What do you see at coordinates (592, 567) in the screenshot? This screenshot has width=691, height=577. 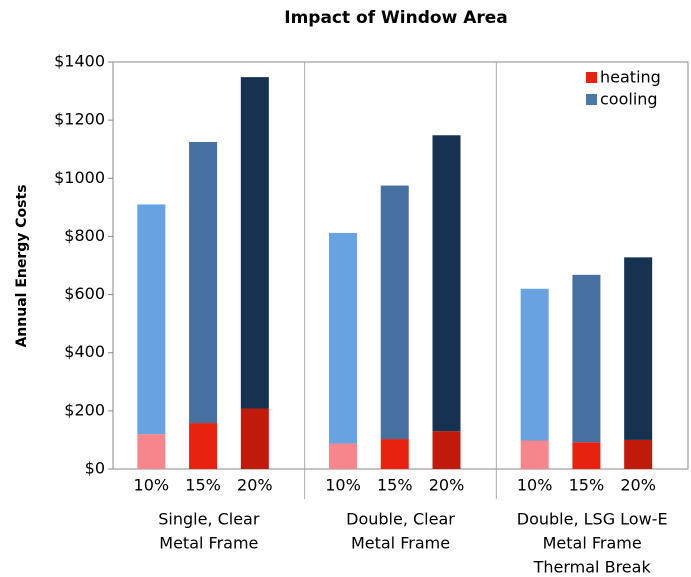 I see `group-label: Thermal Break` at bounding box center [592, 567].